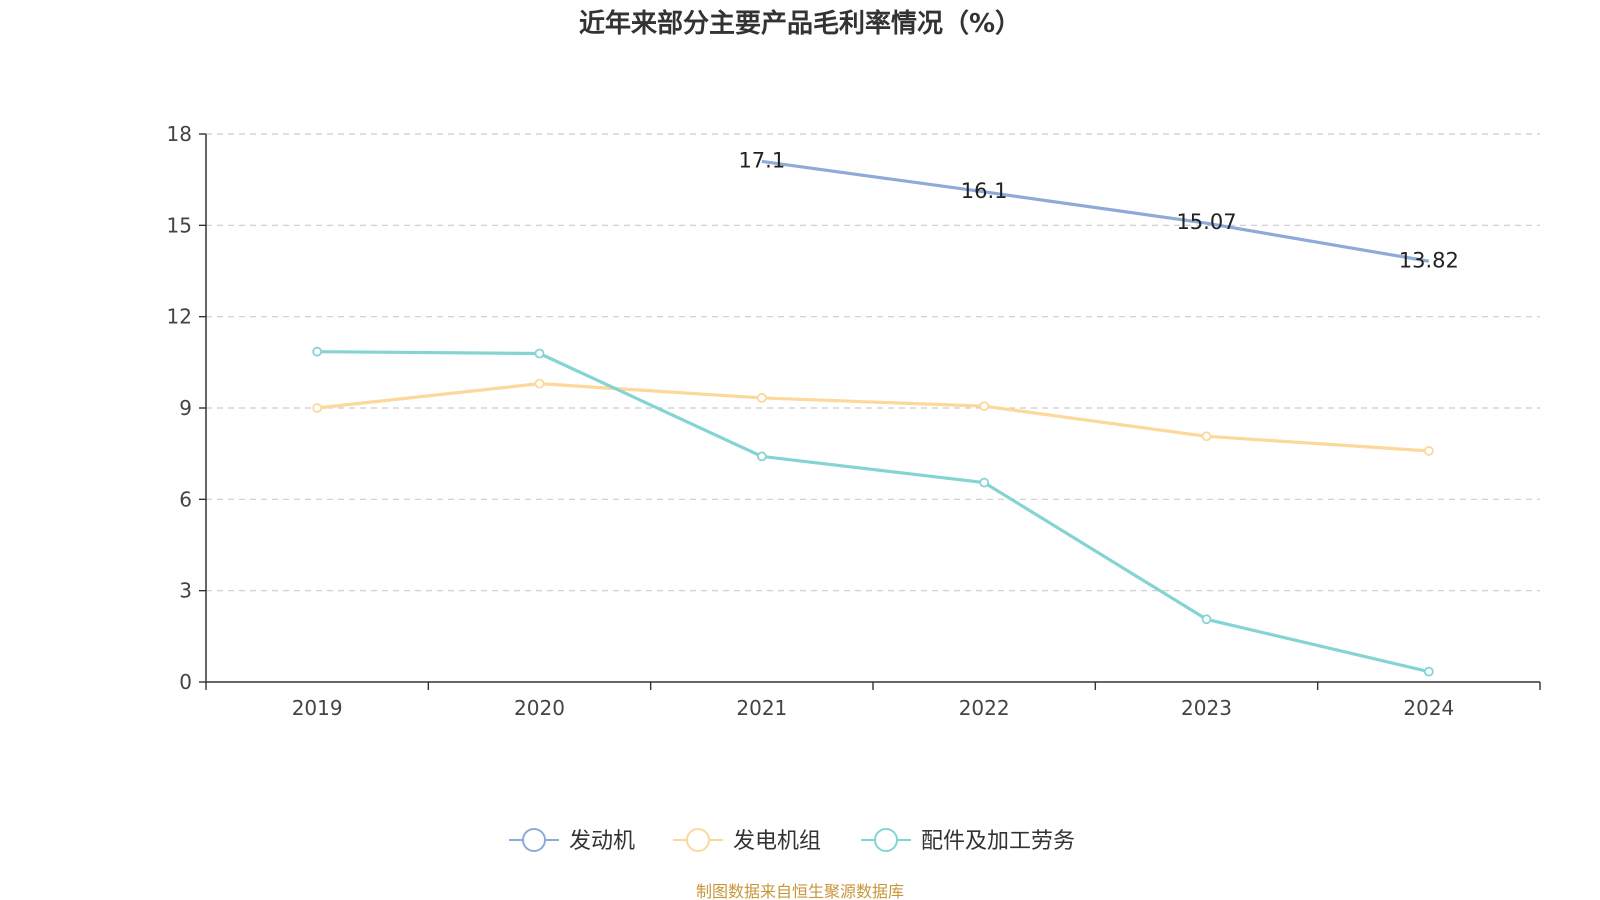 The image size is (1600, 900). Describe the element at coordinates (539, 708) in the screenshot. I see `x-tick-label: 2020` at that location.